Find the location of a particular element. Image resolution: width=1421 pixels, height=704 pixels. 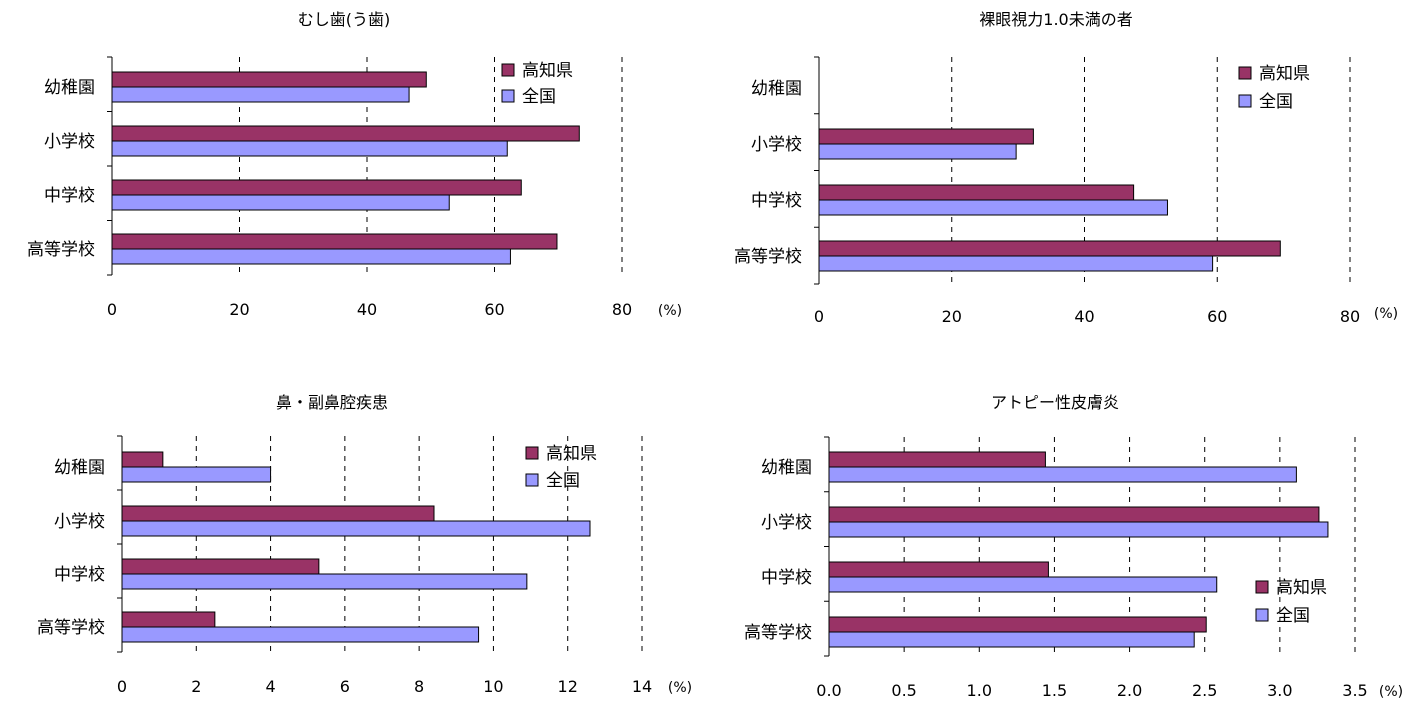

x-tick-label: 6 is located at coordinates (345, 686).